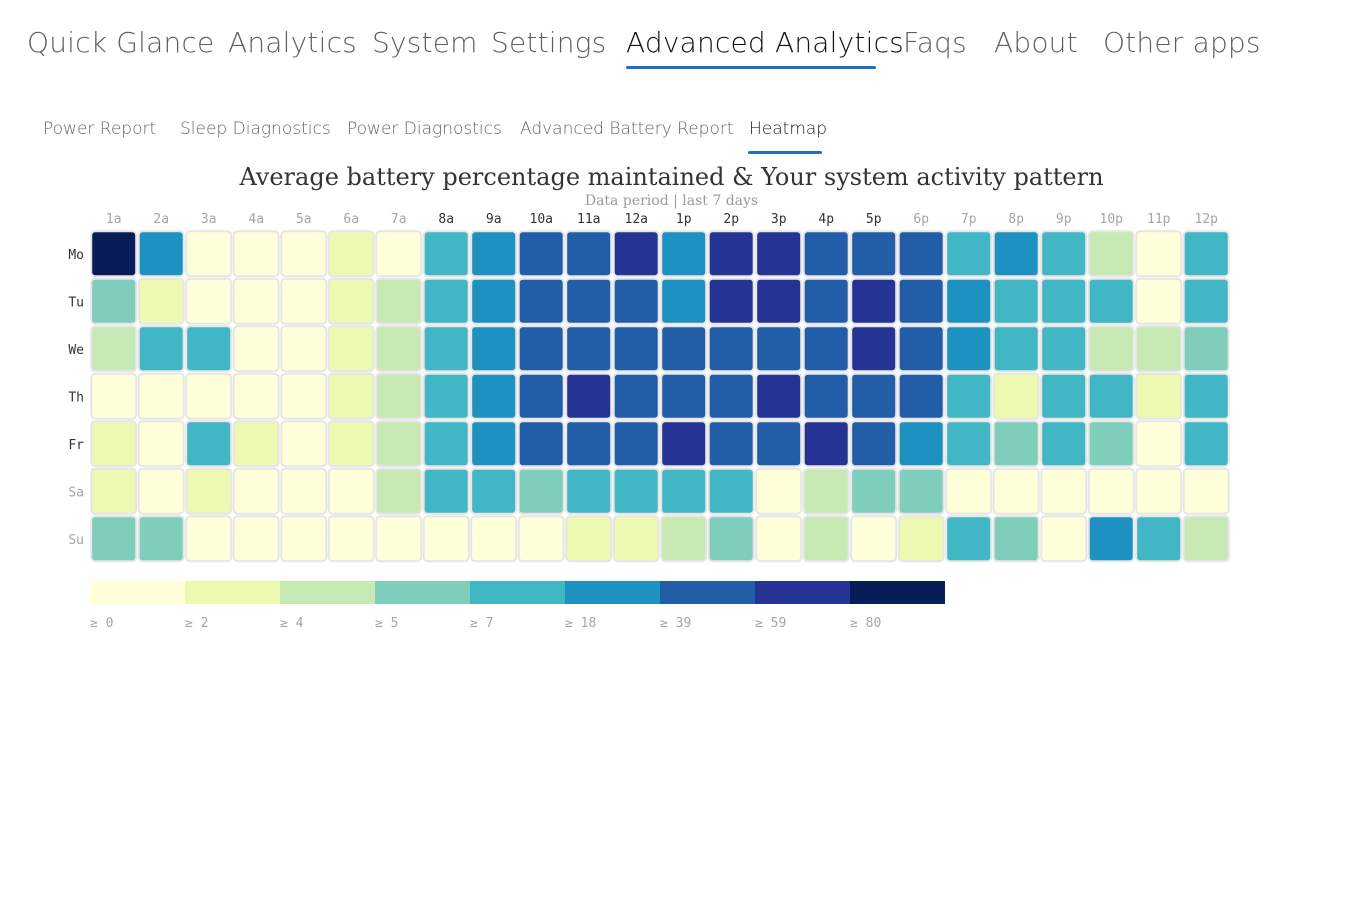 This screenshot has height=916, width=1351. I want to click on x-axis-label: 6a, so click(351, 219).